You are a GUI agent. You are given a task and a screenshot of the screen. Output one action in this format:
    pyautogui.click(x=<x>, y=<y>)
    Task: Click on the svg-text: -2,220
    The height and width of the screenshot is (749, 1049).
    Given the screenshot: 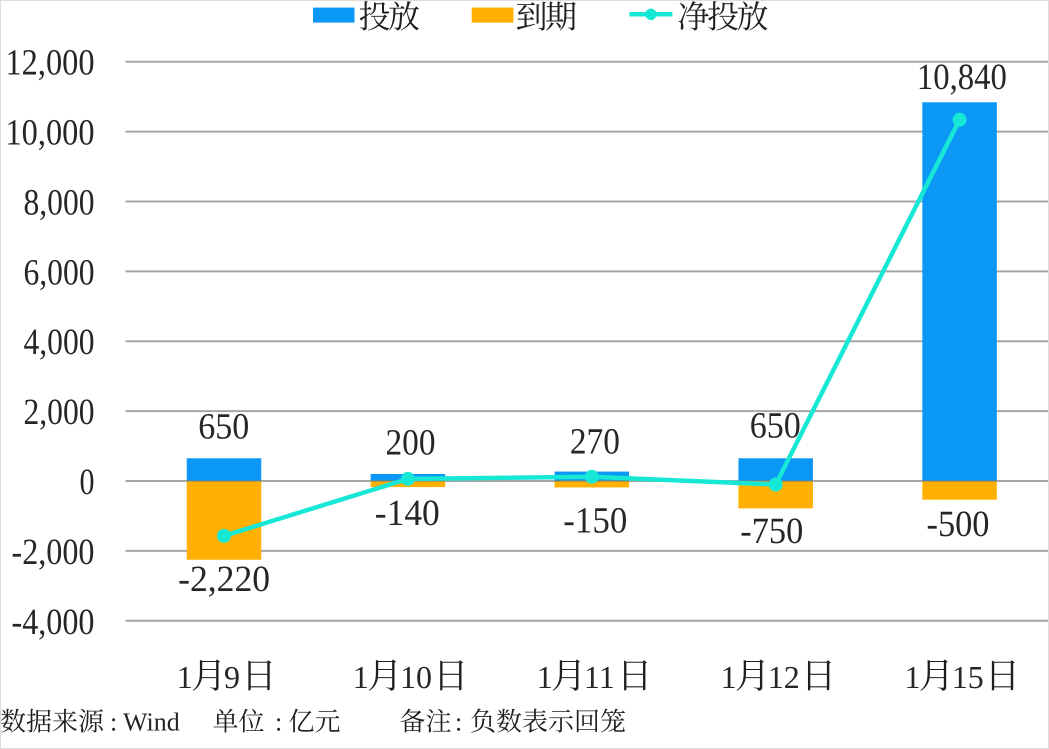 What is the action you would take?
    pyautogui.click(x=224, y=579)
    